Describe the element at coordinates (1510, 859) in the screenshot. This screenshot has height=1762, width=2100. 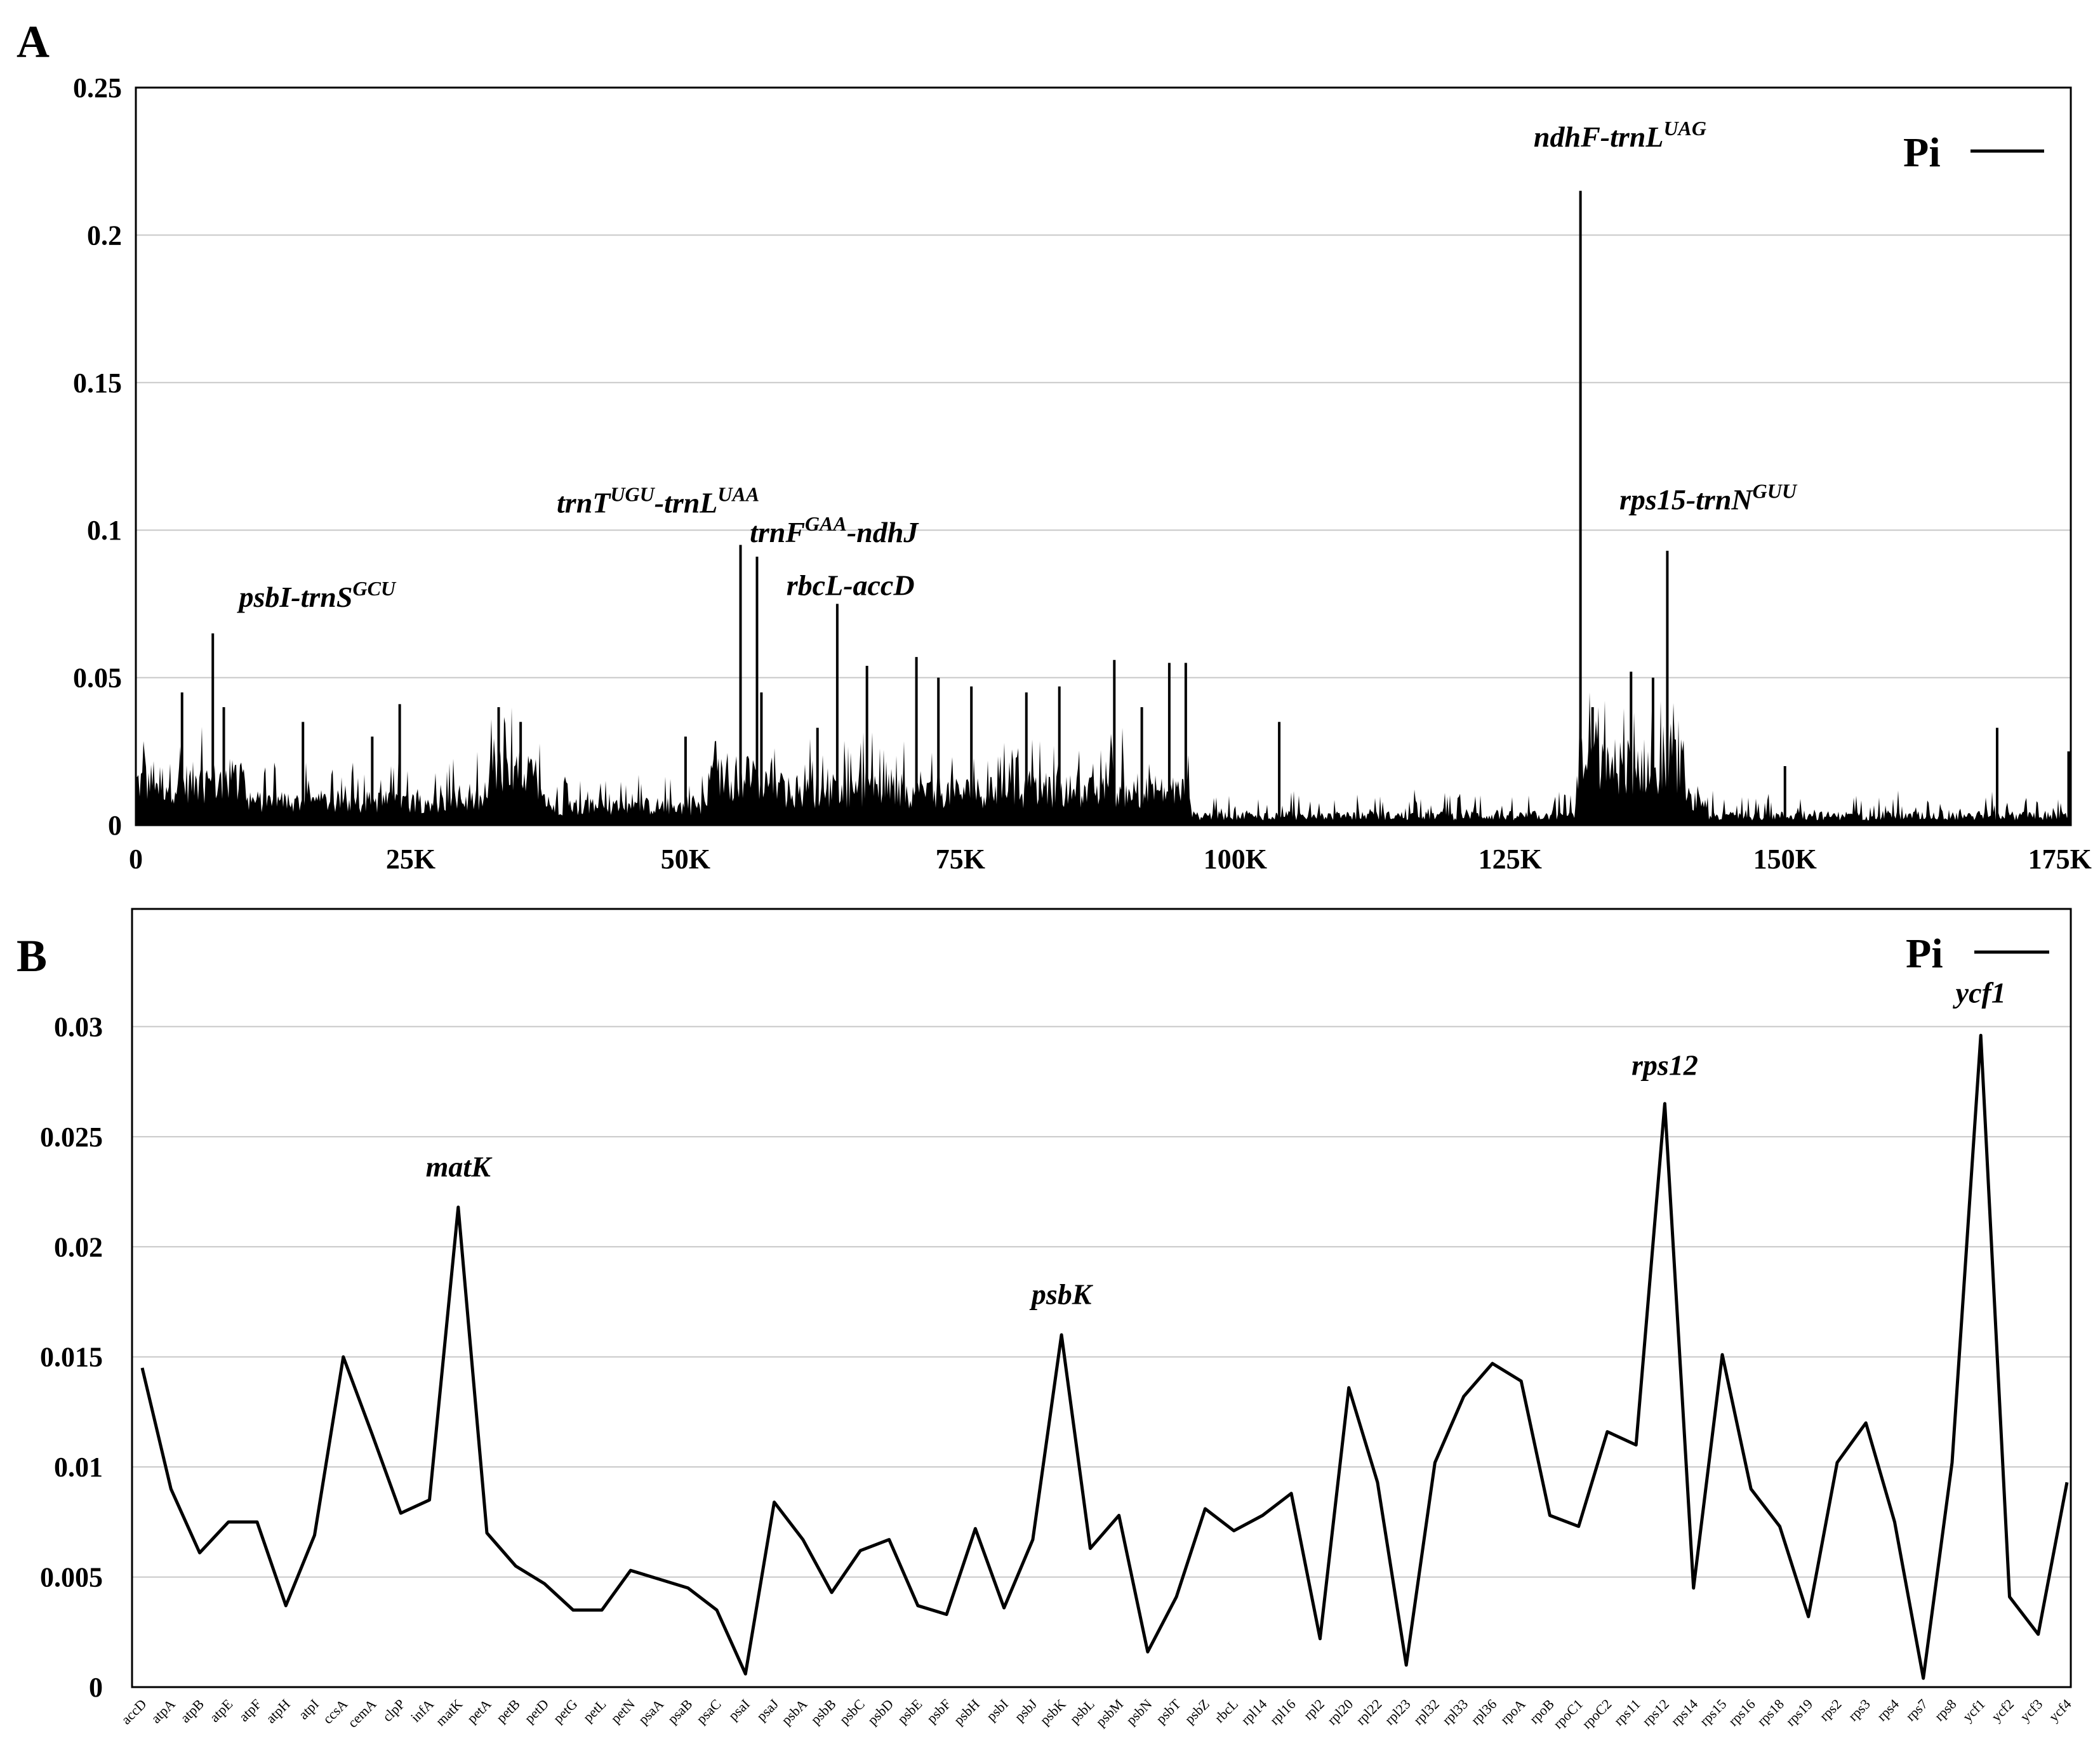
I see `panel-a-x-tick-label: 125K` at that location.